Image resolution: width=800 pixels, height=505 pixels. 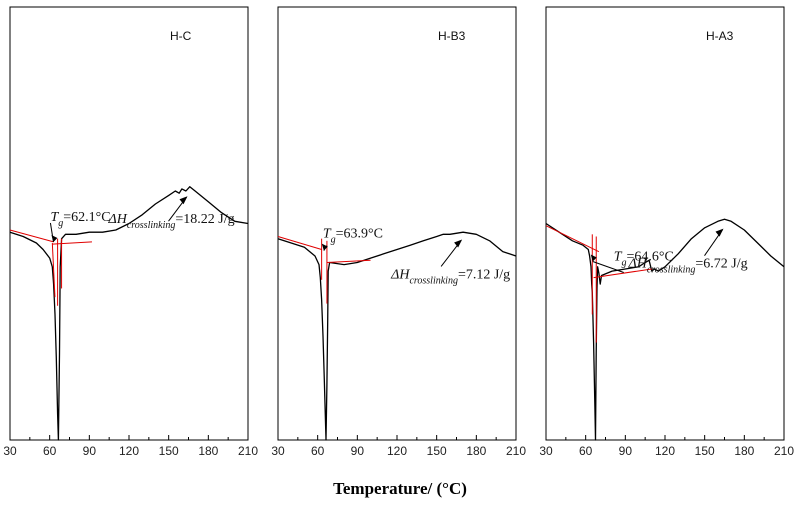 What do you see at coordinates (452, 36) in the screenshot?
I see `panel-label: H-B3` at bounding box center [452, 36].